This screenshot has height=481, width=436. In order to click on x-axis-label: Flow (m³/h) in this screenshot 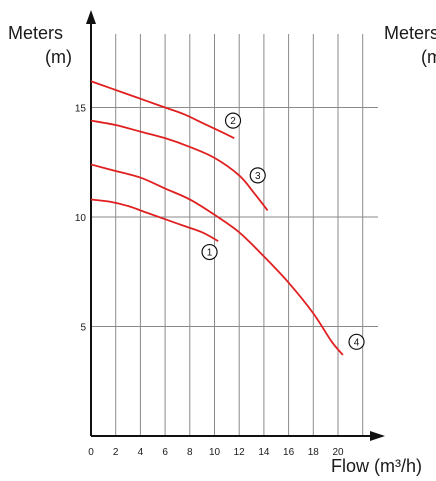, I will do `click(376, 466)`.